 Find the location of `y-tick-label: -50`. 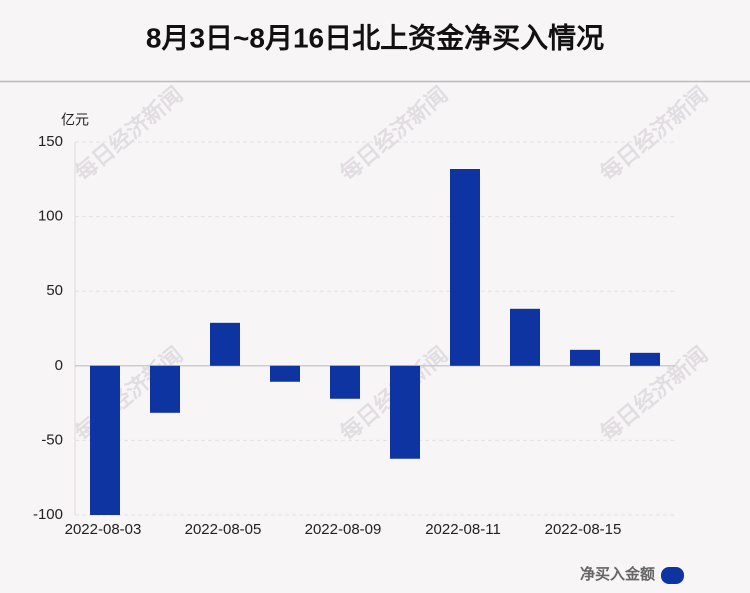

y-tick-label: -50 is located at coordinates (52, 439).